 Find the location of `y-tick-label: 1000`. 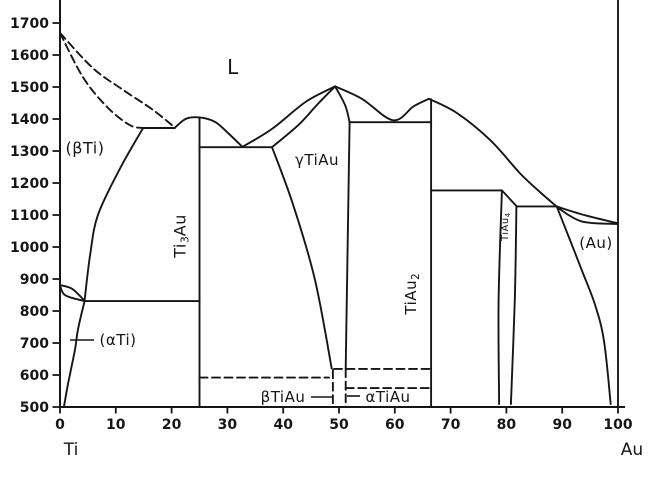

y-tick-label: 1000 is located at coordinates (29, 248).